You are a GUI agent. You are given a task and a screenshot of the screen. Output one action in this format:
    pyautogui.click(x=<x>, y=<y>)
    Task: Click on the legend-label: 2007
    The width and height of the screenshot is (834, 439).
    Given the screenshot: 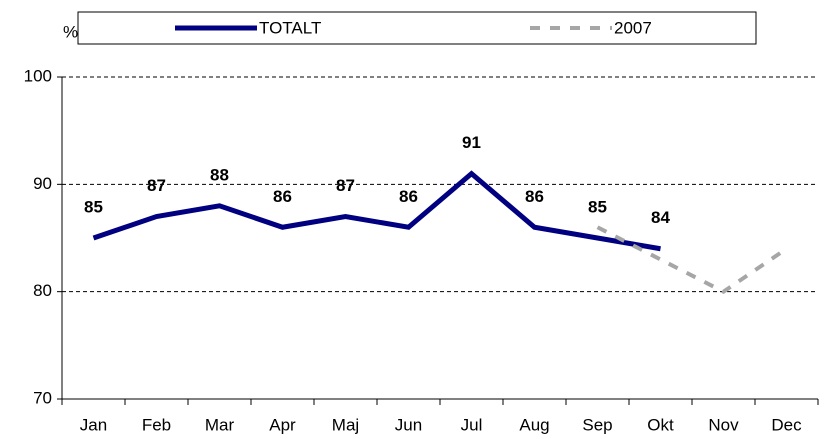 What is the action you would take?
    pyautogui.click(x=633, y=27)
    